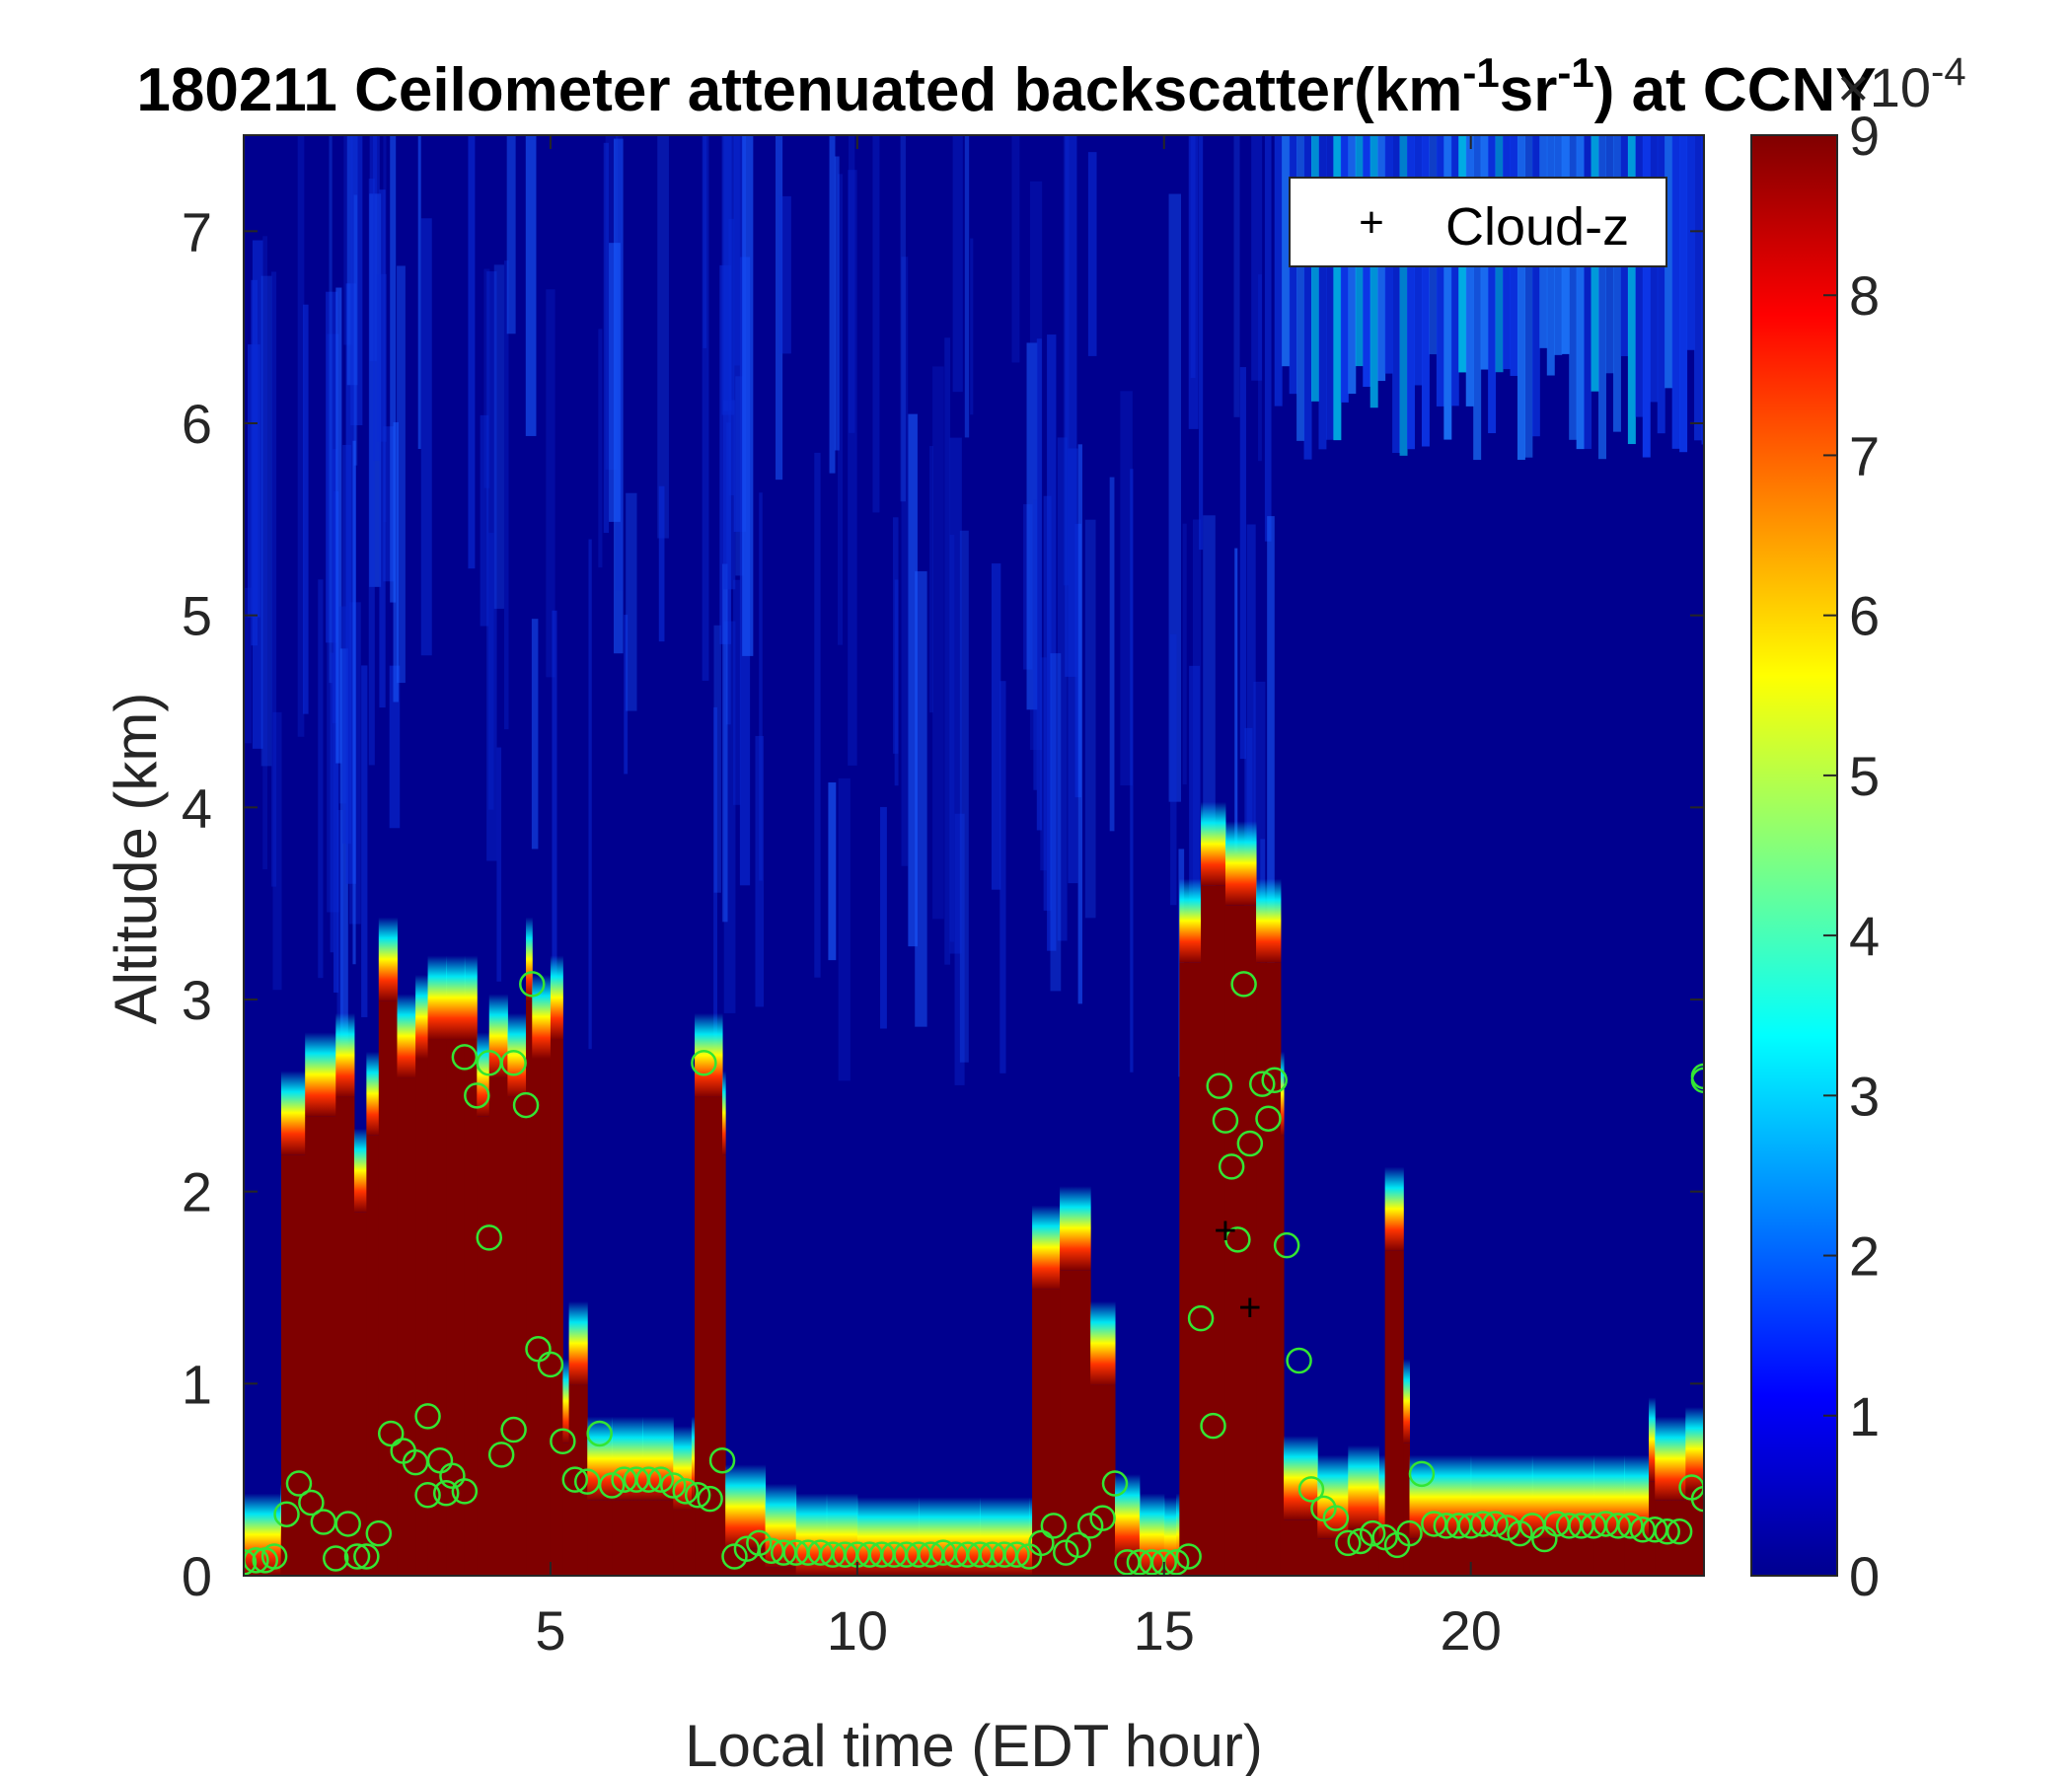 Image resolution: width=2072 pixels, height=1776 pixels. I want to click on y-tick-label: 5, so click(197, 616).